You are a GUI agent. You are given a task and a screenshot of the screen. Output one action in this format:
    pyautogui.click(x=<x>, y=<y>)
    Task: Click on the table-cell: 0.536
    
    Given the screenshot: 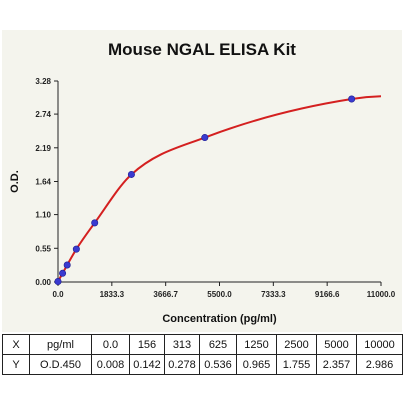 What is the action you would take?
    pyautogui.click(x=218, y=364)
    